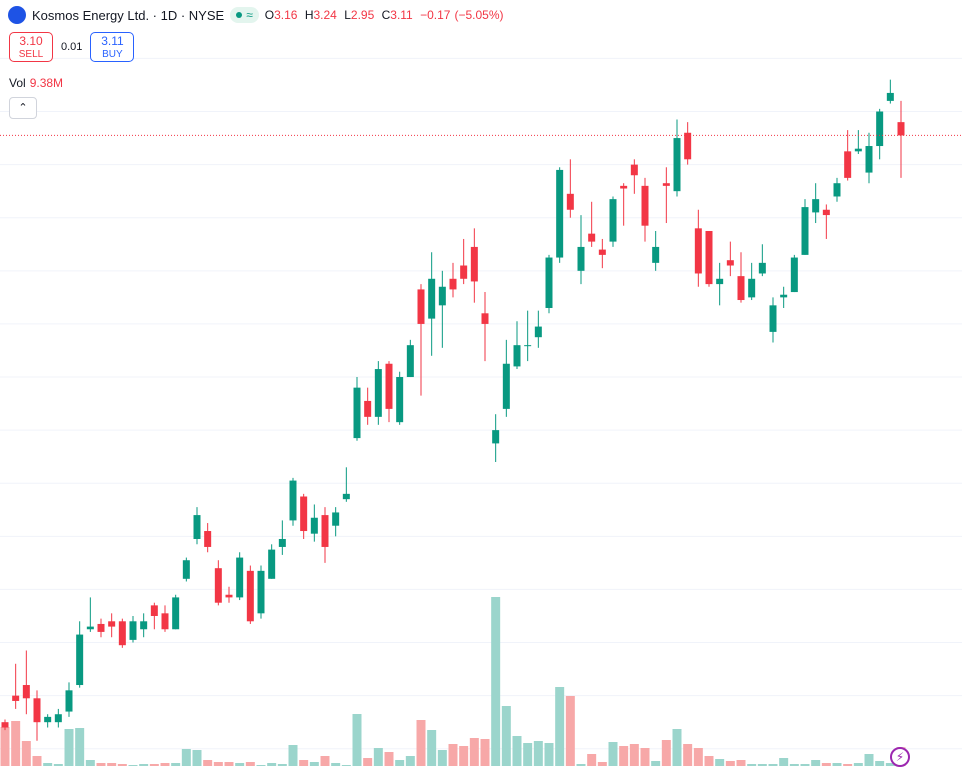 The image size is (962, 767). Describe the element at coordinates (347, 15) in the screenshot. I see `ohlc-letter: L` at that location.